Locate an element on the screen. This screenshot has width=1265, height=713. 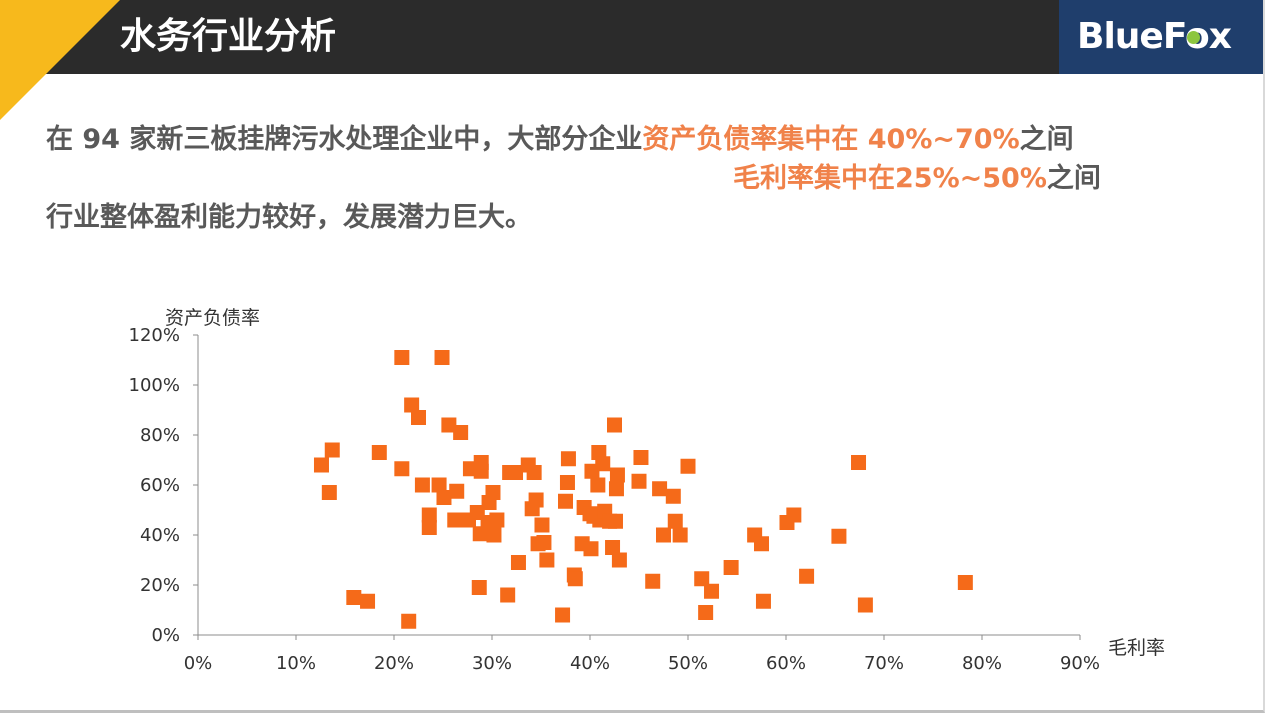
summary-line-1-suffix: 之间 is located at coordinates (1046, 139).